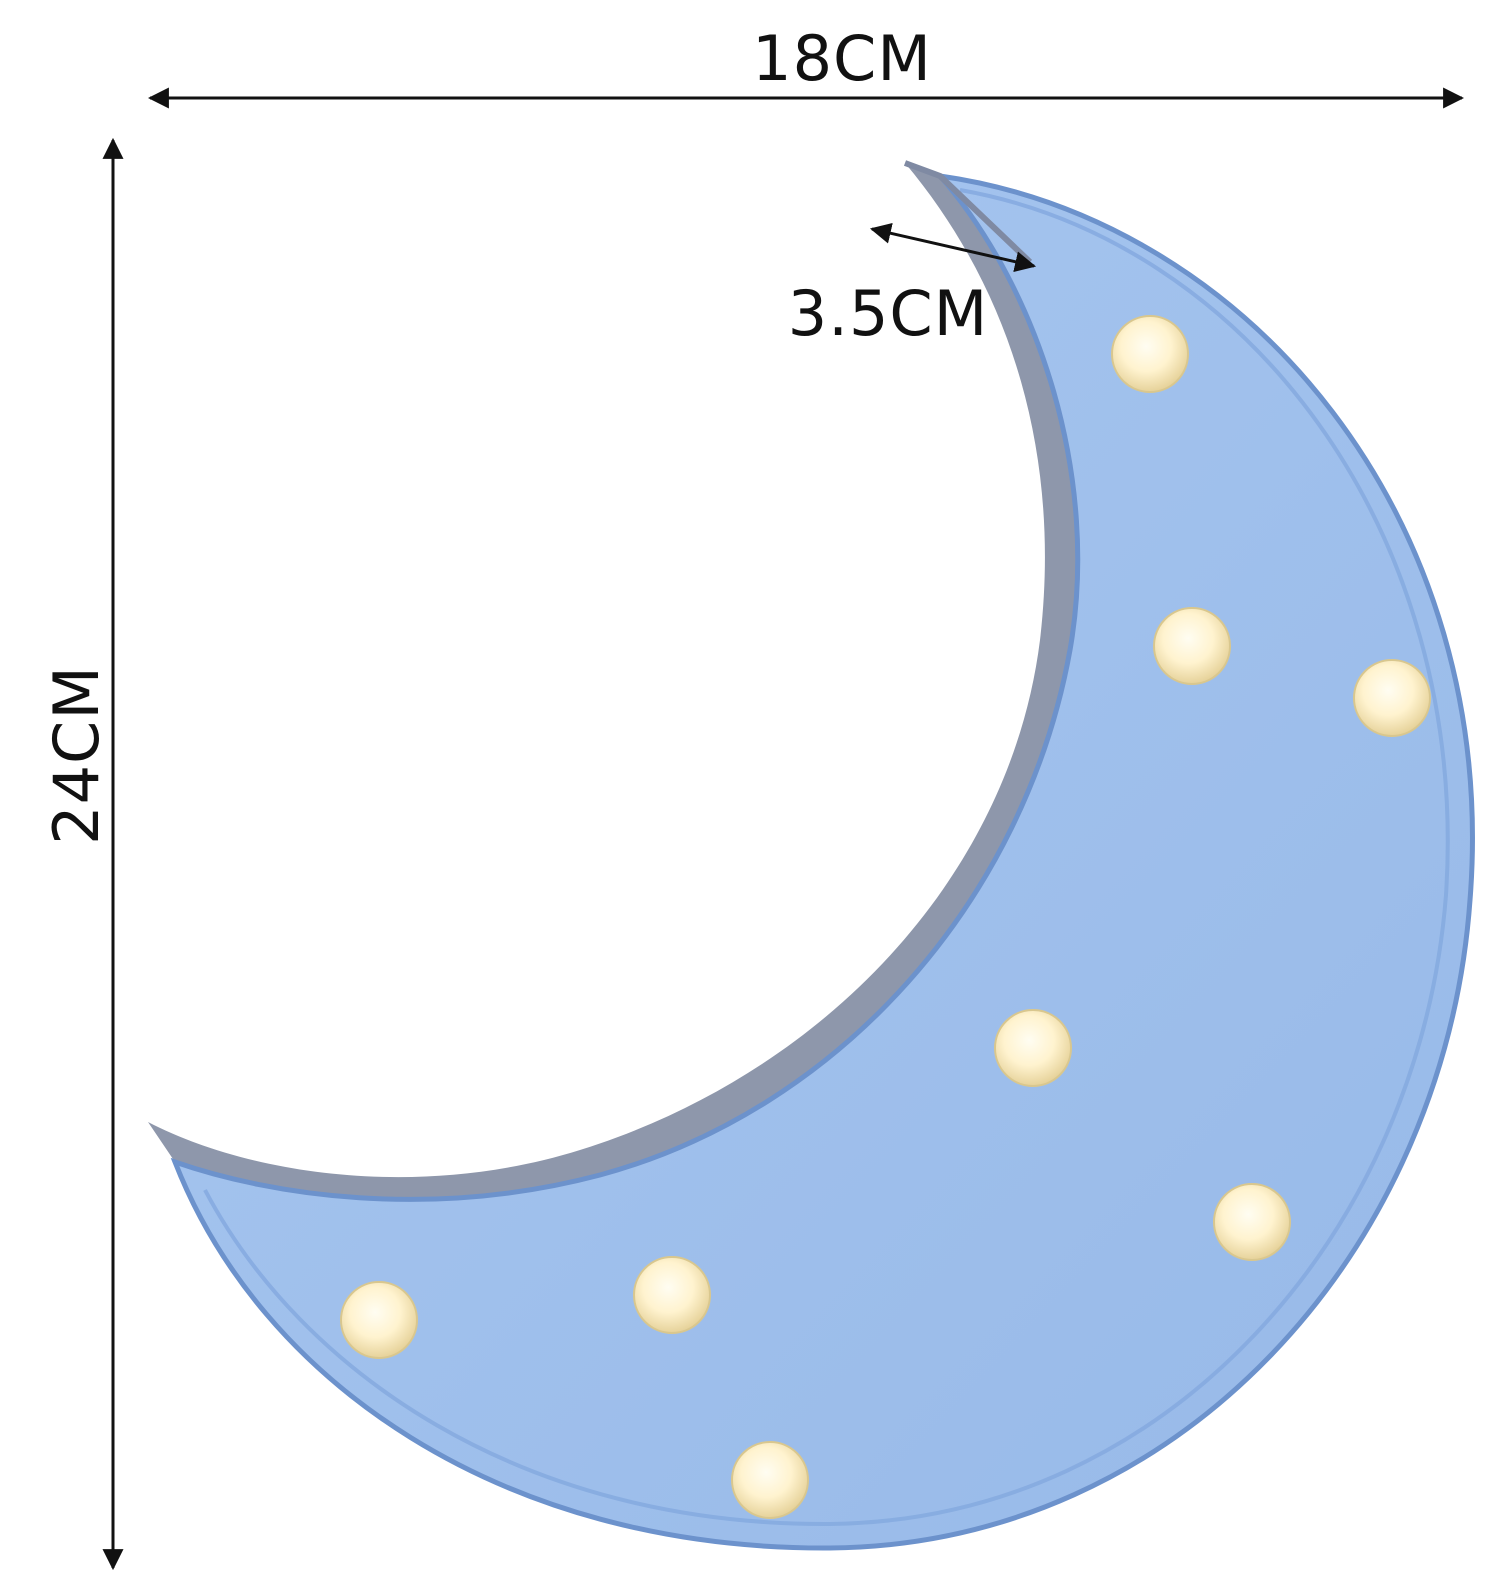 The height and width of the screenshot is (1572, 1500). I want to click on width-dimension: 18CM, so click(806, 65).